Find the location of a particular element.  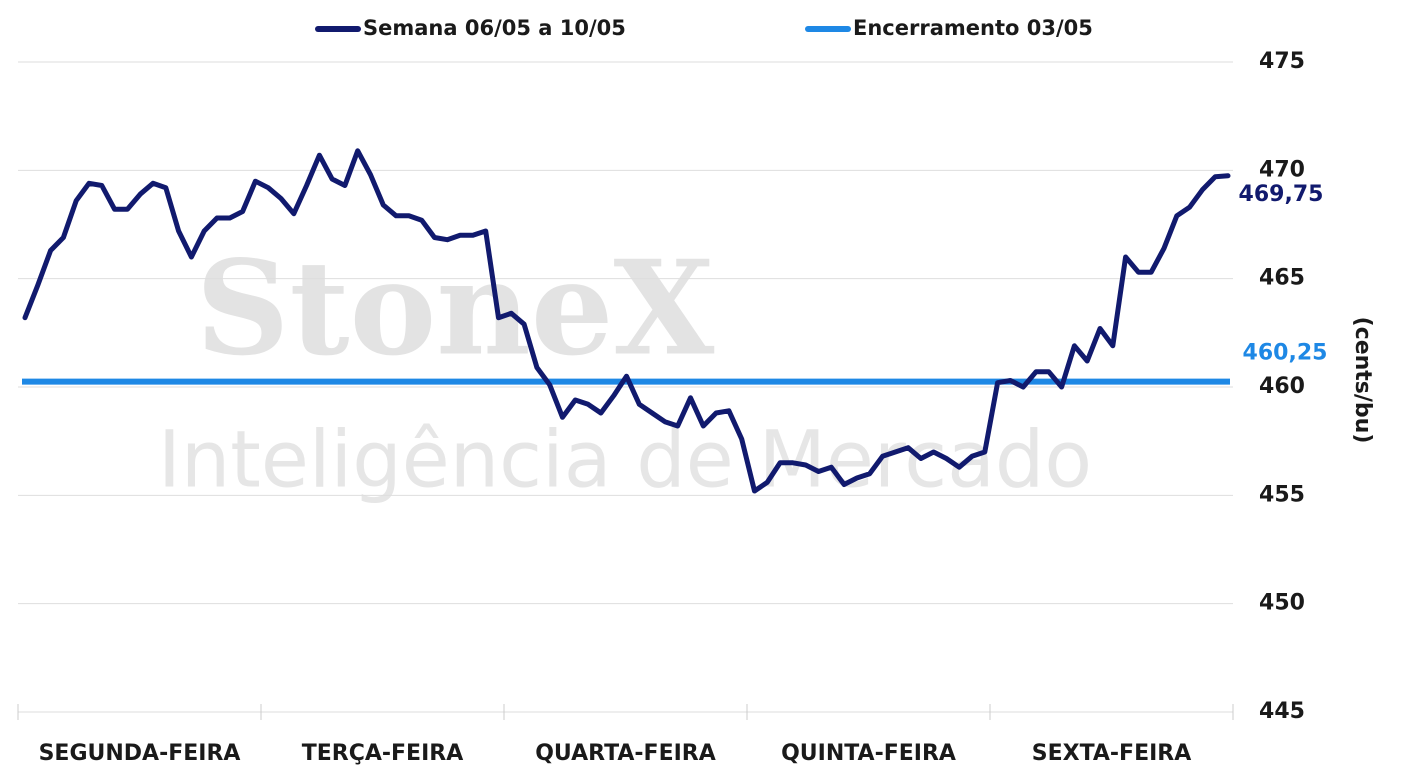

watermark-brand: StoneX is located at coordinates (455, 308).